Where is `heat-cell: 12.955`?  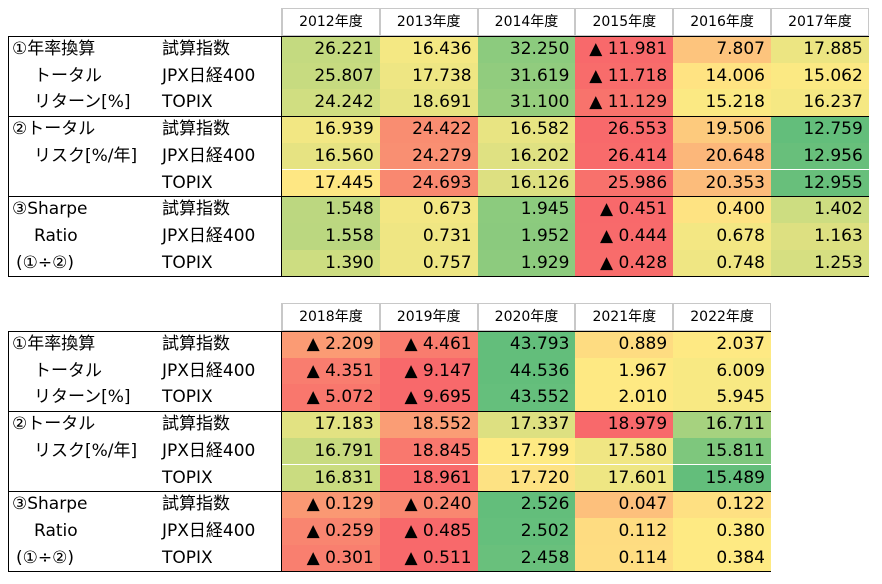
heat-cell: 12.955 is located at coordinates (820, 183).